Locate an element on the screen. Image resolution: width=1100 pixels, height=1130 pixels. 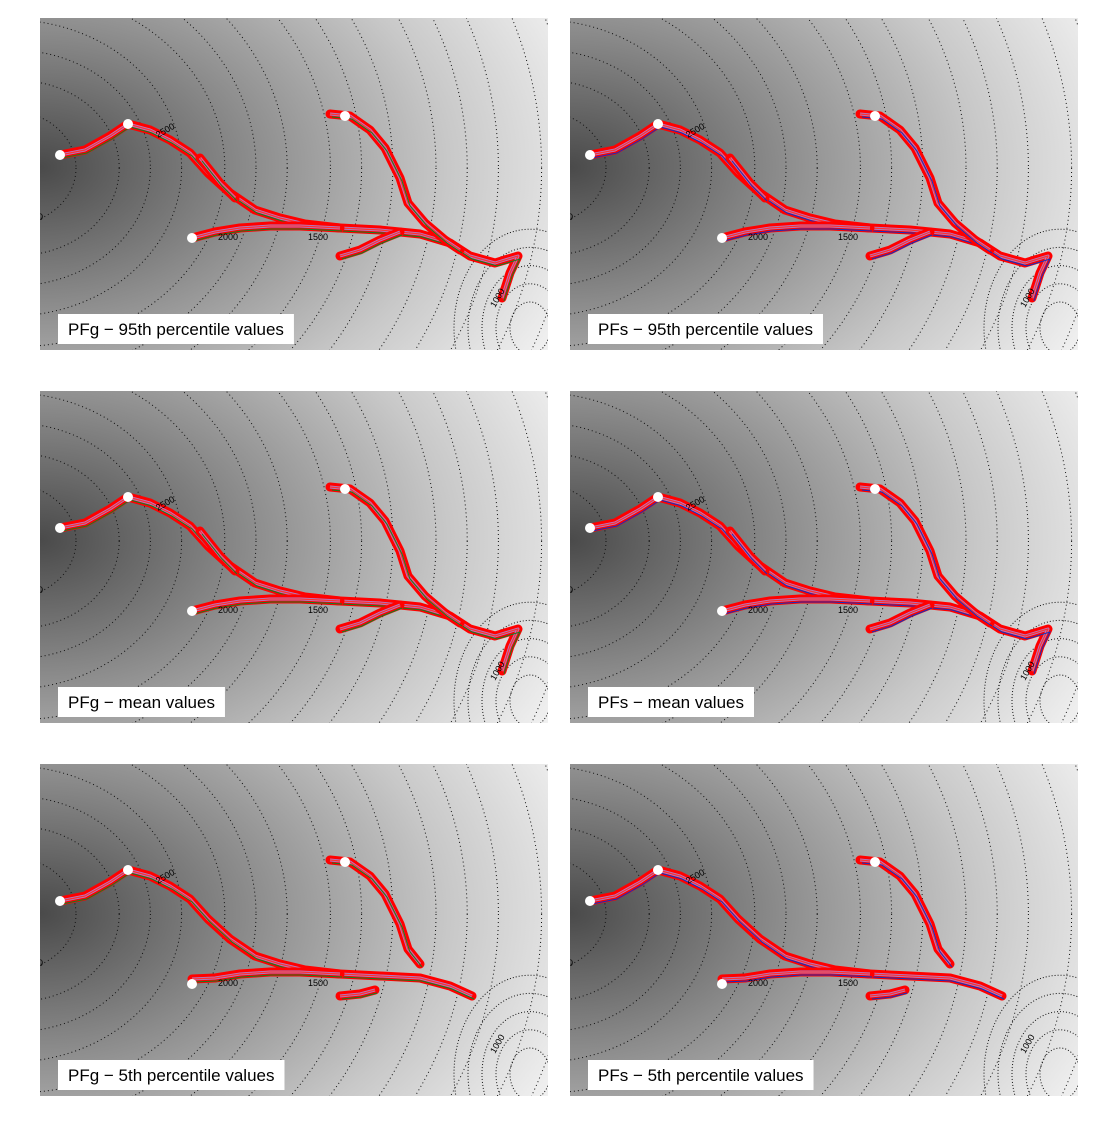
panel-label: PFg − mean values is located at coordinates (141, 702).